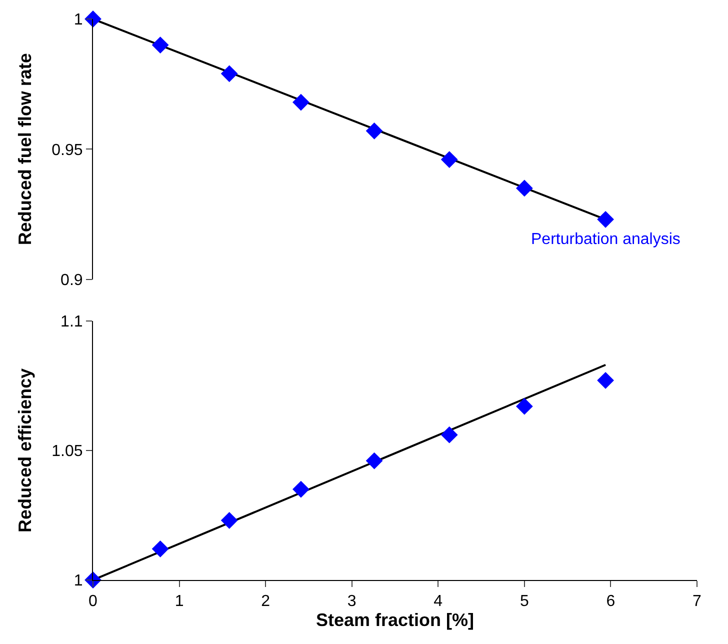 The image size is (728, 644). I want to click on x-axis-title: Steam fraction [%], so click(395, 620).